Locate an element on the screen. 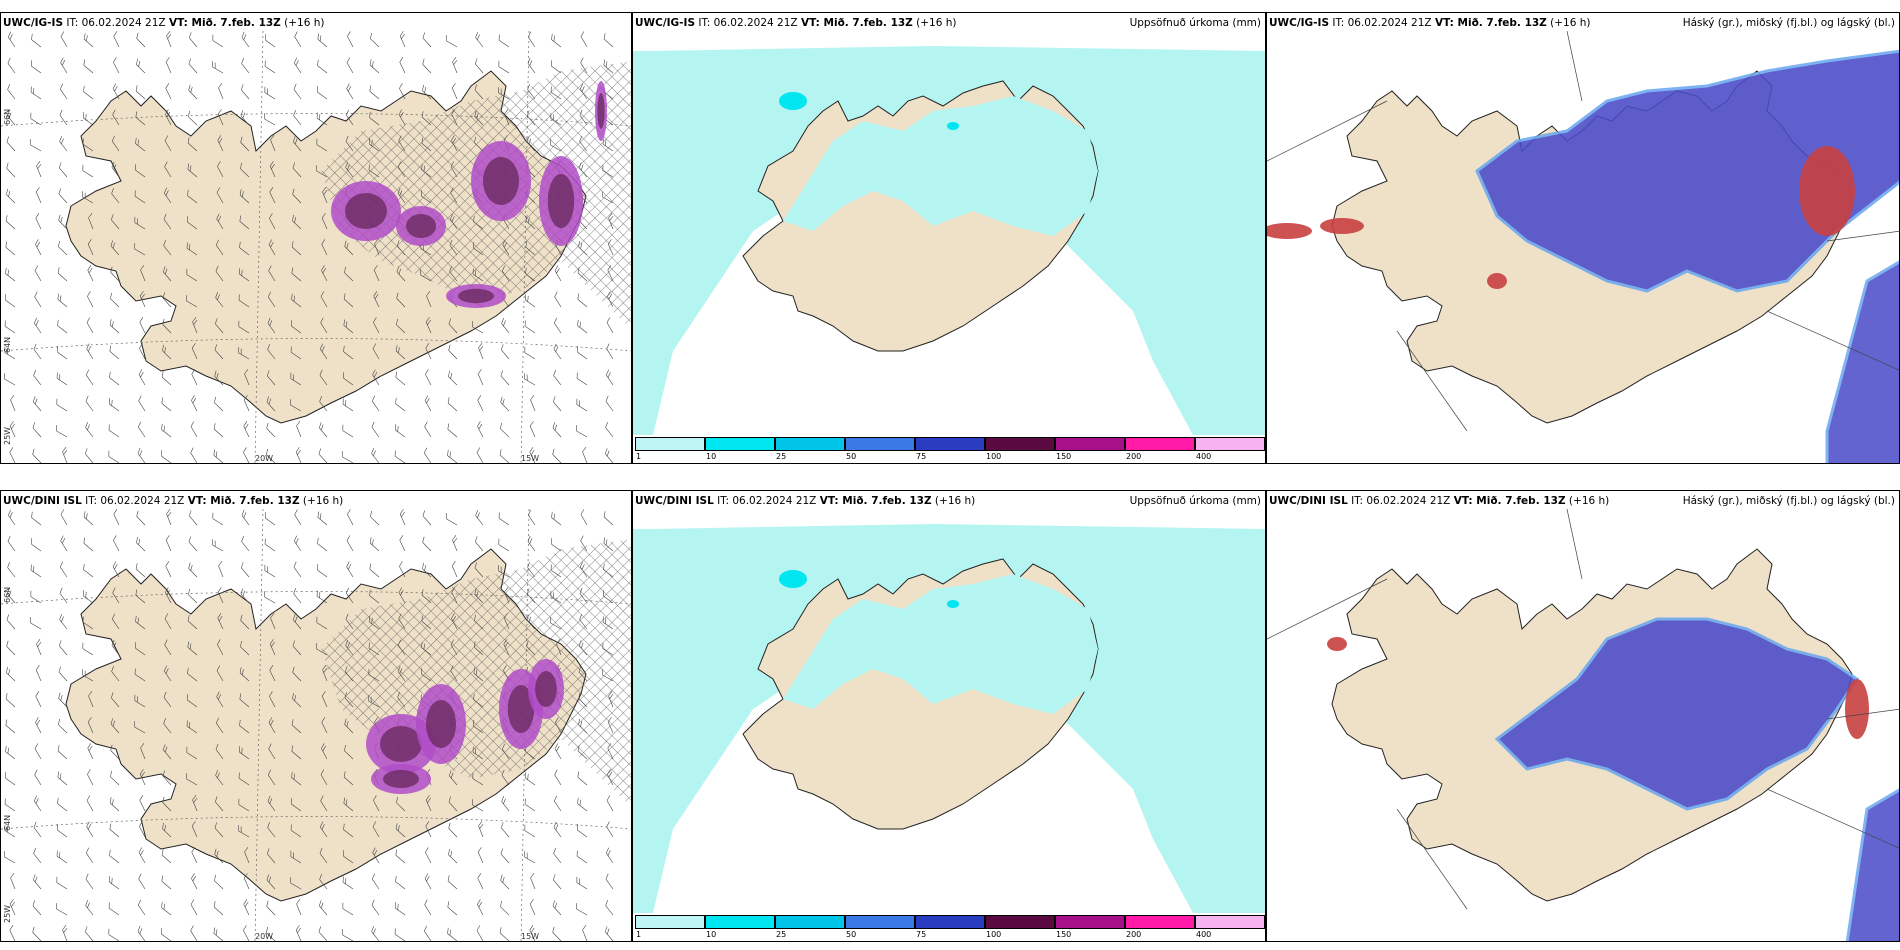 The image size is (1900, 950). colorbar-label: 50 is located at coordinates (851, 456).